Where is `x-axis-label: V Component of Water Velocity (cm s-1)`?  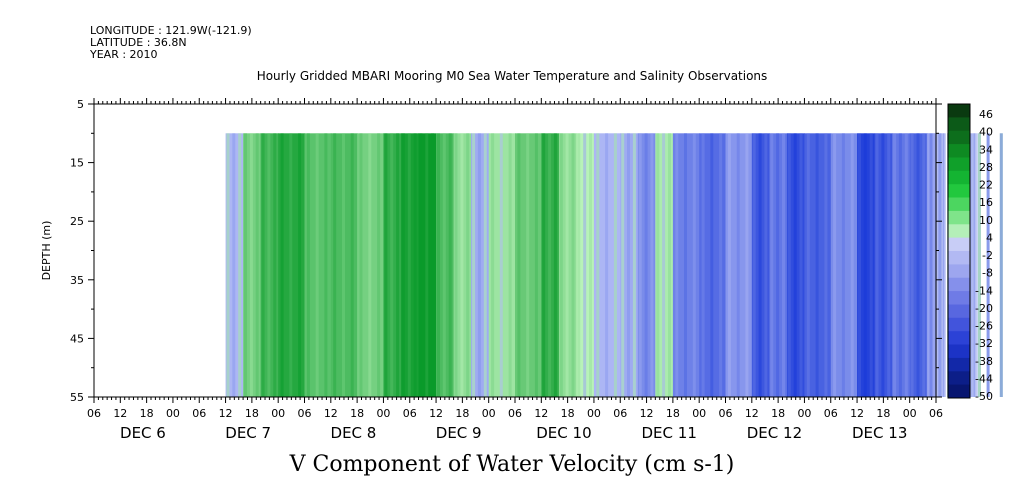
x-axis-label: V Component of Water Velocity (cm s-1) is located at coordinates (512, 464).